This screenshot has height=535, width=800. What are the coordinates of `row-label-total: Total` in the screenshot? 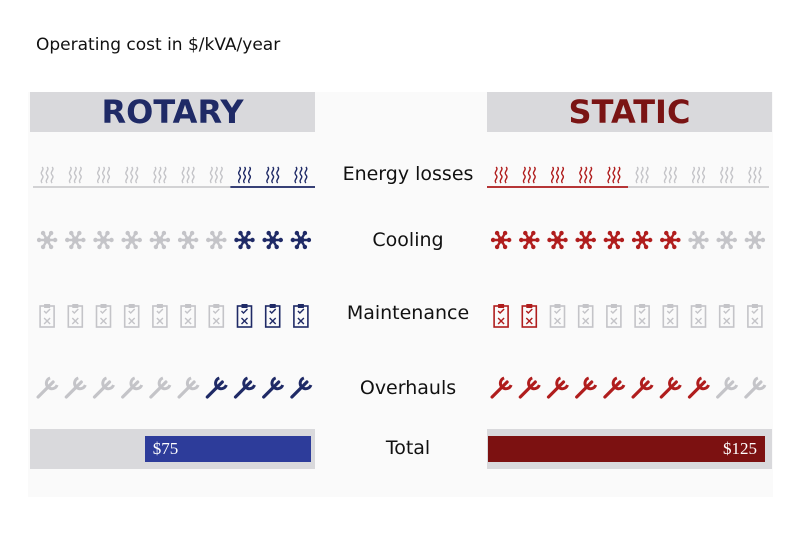 It's located at (408, 448).